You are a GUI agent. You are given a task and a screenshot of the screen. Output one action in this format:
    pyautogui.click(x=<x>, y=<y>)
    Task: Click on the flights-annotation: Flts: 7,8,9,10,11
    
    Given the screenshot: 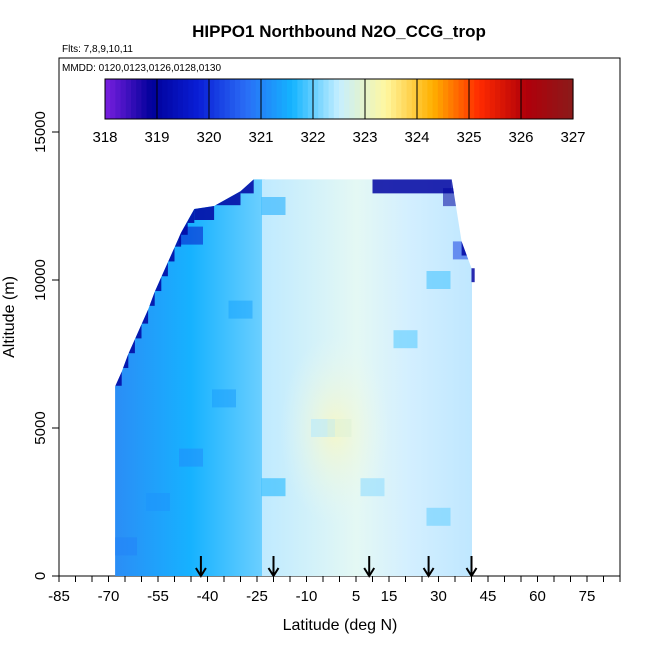 What is the action you would take?
    pyautogui.click(x=97, y=49)
    